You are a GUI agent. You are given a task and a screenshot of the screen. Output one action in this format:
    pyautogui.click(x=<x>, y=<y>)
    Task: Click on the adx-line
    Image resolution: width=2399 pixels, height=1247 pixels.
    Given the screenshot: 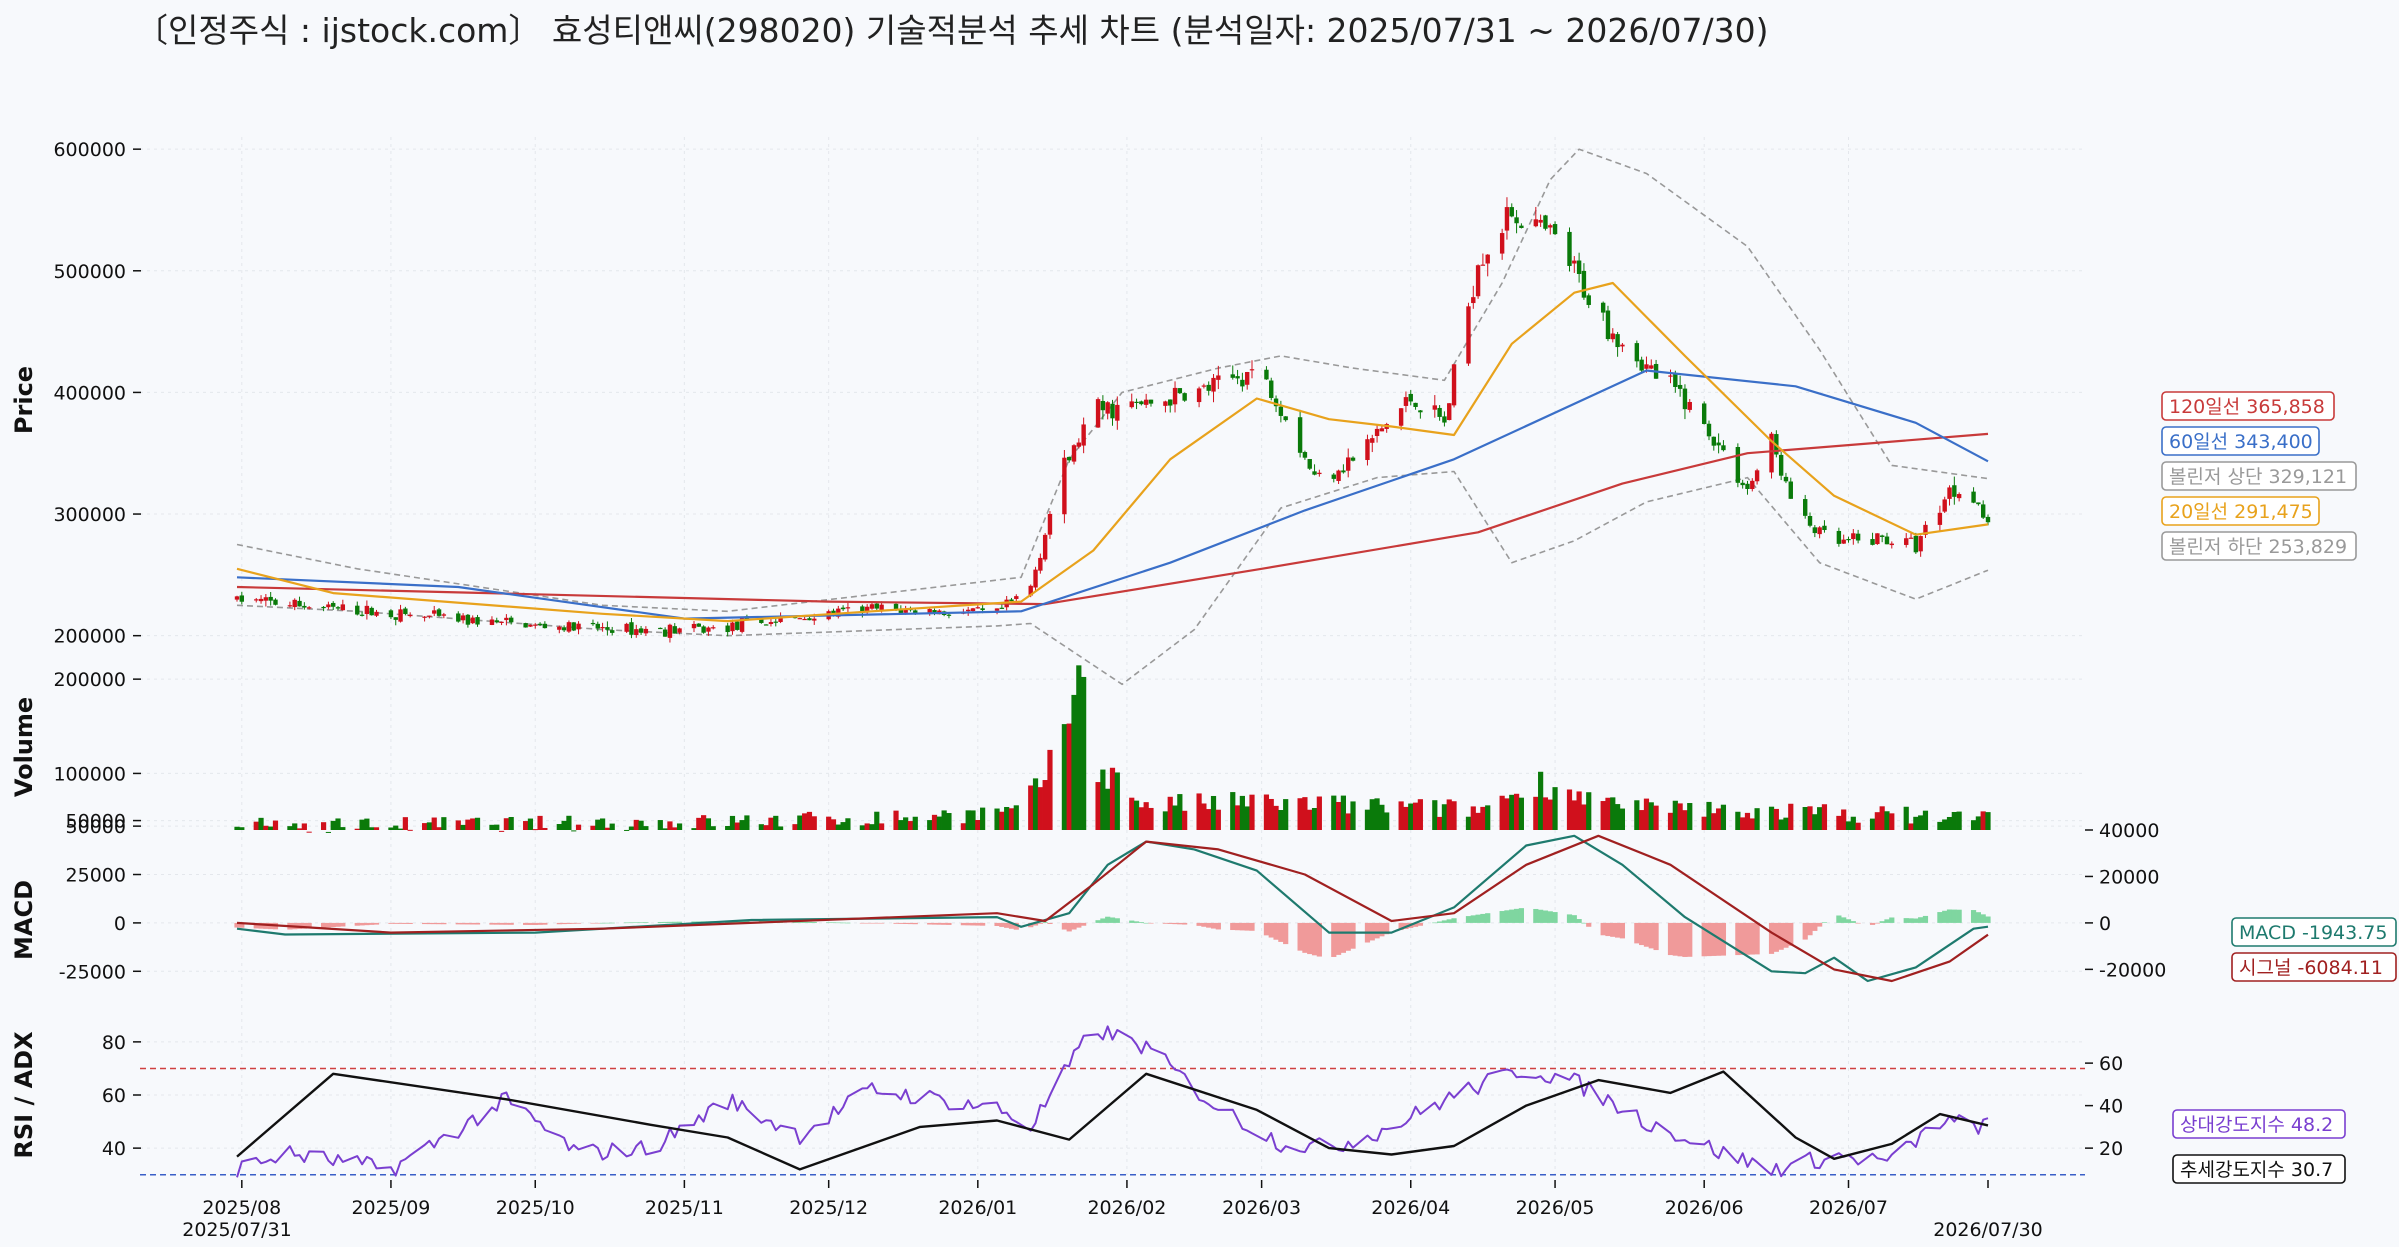 What is the action you would take?
    pyautogui.click(x=1112, y=1120)
    